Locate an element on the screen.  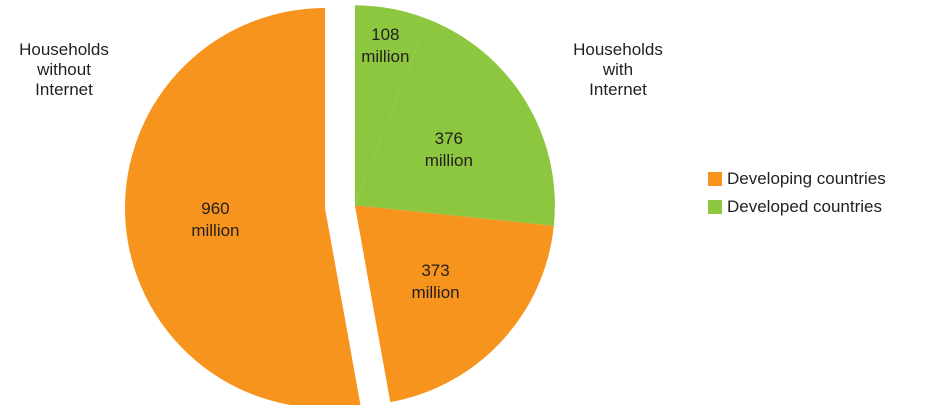
slice-data-label: 373 million is located at coordinates (435, 281).